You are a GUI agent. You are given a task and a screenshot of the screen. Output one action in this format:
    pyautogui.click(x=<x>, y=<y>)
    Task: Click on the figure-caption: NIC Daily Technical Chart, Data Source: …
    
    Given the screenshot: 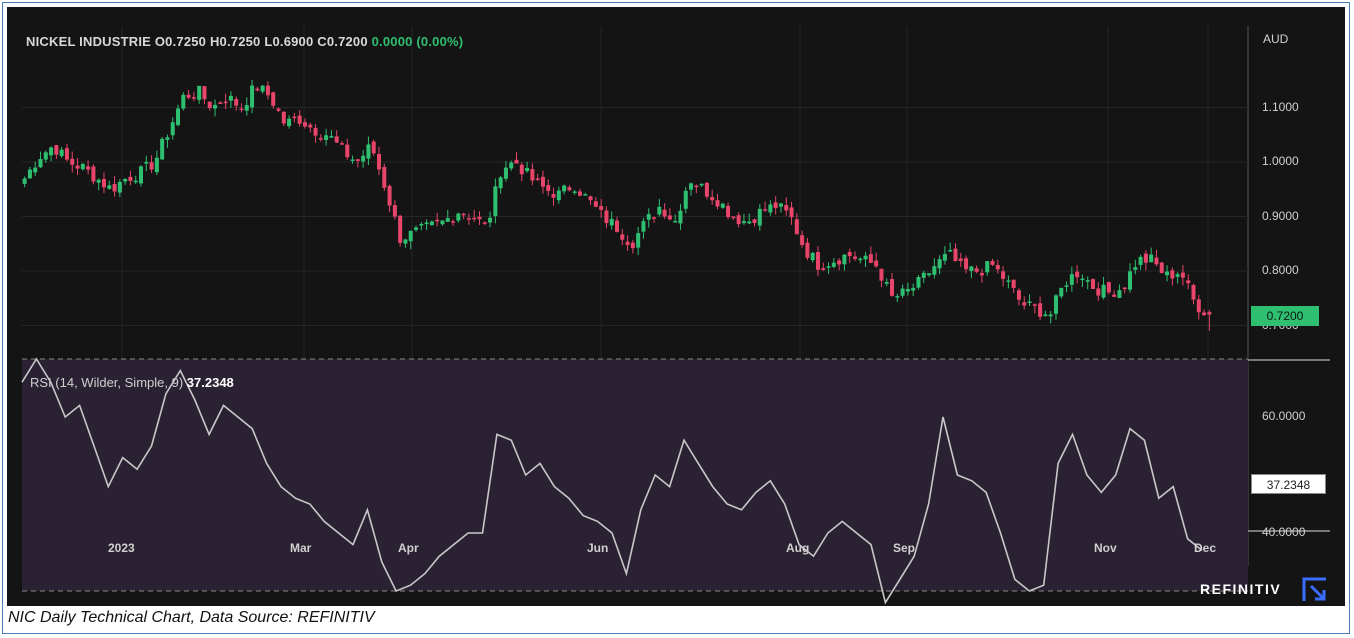 What is the action you would take?
    pyautogui.click(x=191, y=617)
    